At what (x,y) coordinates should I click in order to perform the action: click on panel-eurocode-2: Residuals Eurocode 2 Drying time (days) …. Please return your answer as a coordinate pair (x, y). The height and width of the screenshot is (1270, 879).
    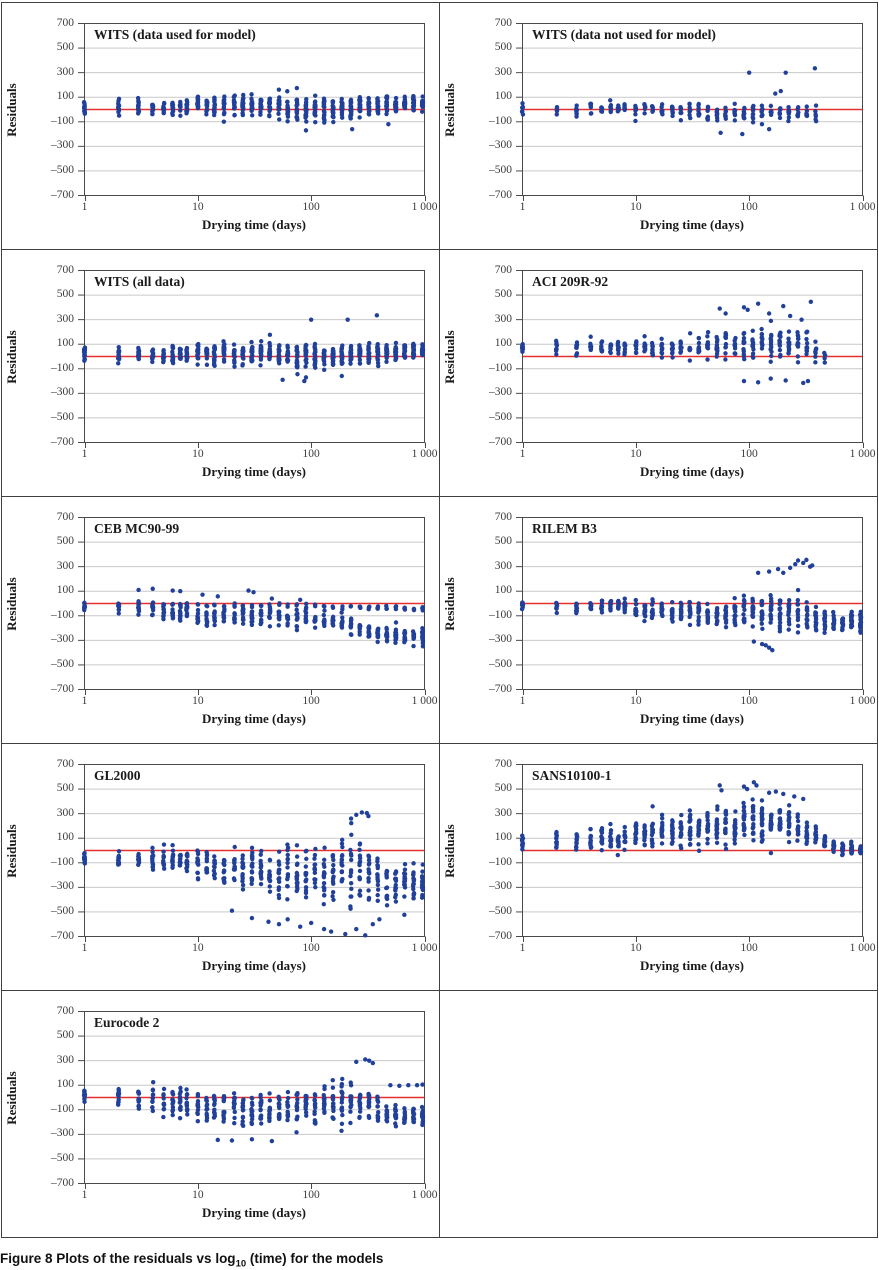
    Looking at the image, I should click on (221, 1114).